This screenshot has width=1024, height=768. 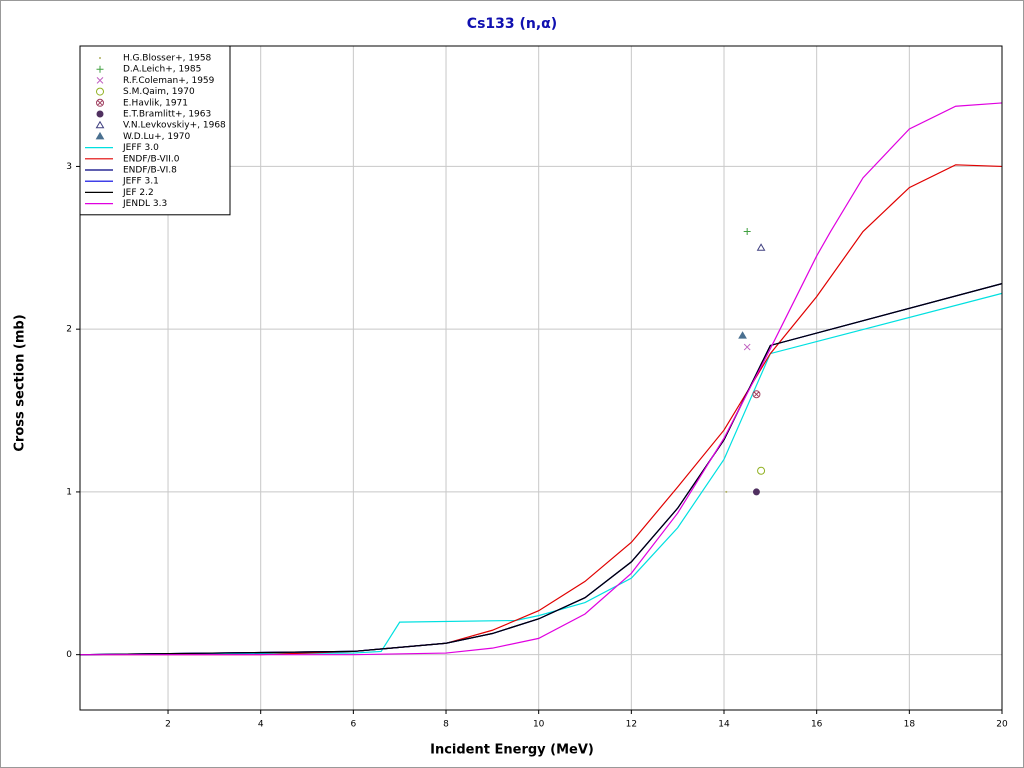 What do you see at coordinates (159, 92) in the screenshot?
I see `legend-label: S.M.Qaim, 1970` at bounding box center [159, 92].